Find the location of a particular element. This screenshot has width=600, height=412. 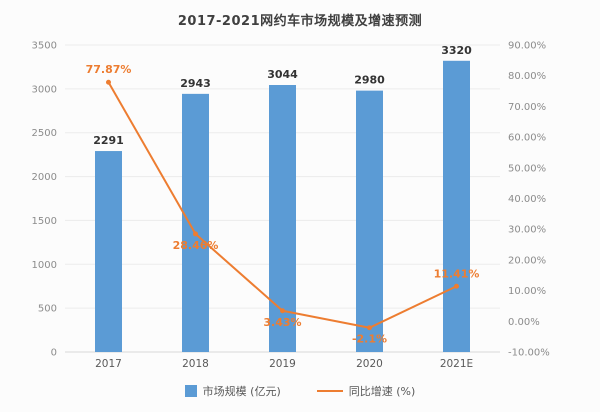

right-axis-tick-label: -10.00% is located at coordinates (529, 353).